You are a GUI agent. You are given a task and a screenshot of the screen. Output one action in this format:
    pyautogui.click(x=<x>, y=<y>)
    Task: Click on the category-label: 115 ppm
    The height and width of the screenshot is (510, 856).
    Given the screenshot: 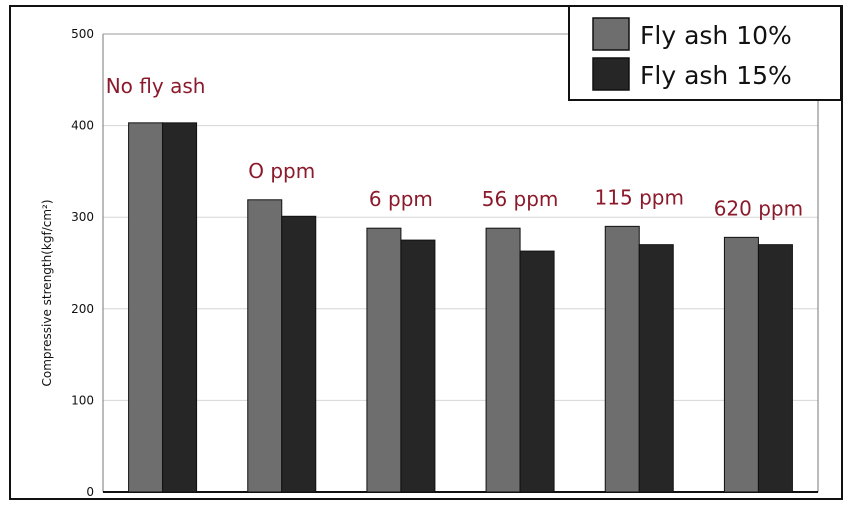 What is the action you would take?
    pyautogui.click(x=639, y=197)
    